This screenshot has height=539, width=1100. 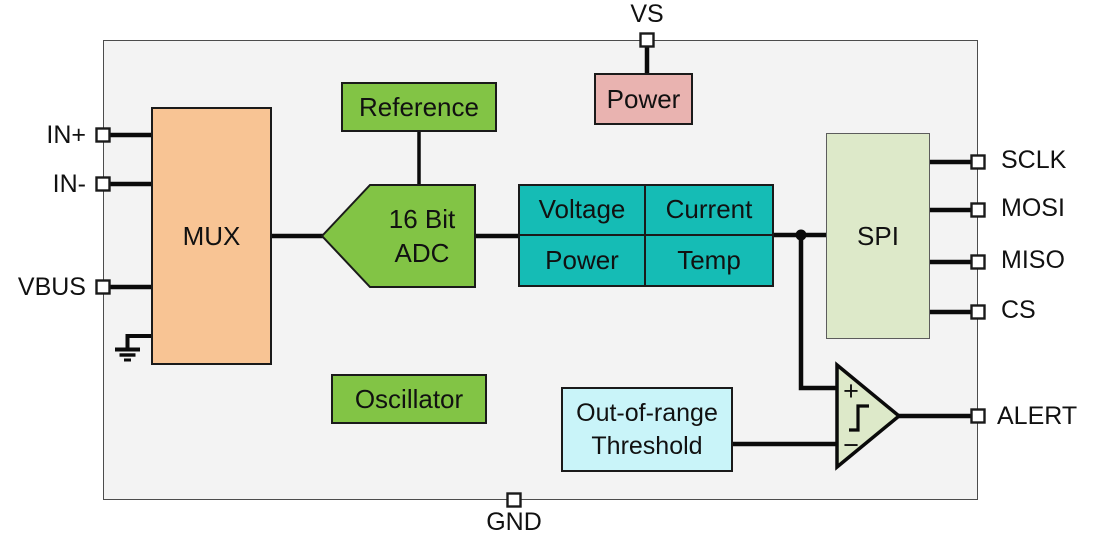 I want to click on mux-block: MUX, so click(x=211, y=236).